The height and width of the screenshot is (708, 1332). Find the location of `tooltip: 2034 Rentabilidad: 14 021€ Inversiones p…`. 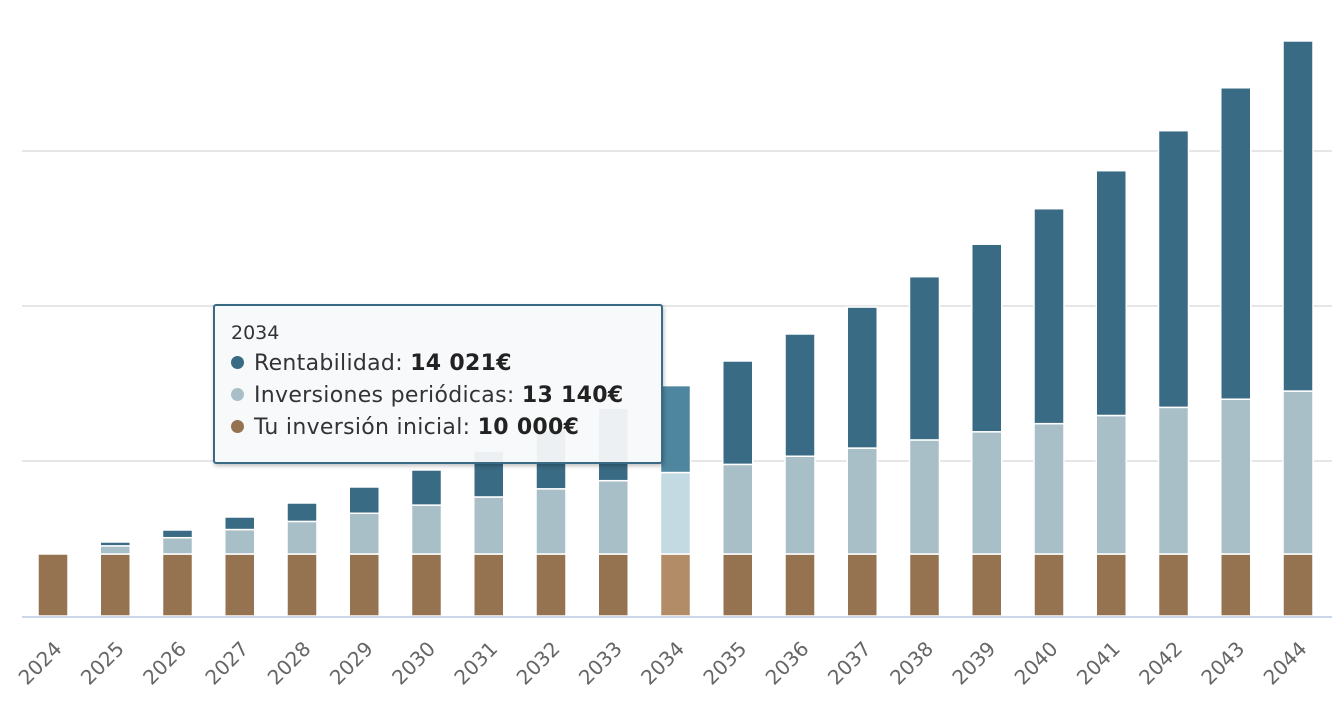

tooltip: 2034 Rentabilidad: 14 021€ Inversiones p… is located at coordinates (438, 384).